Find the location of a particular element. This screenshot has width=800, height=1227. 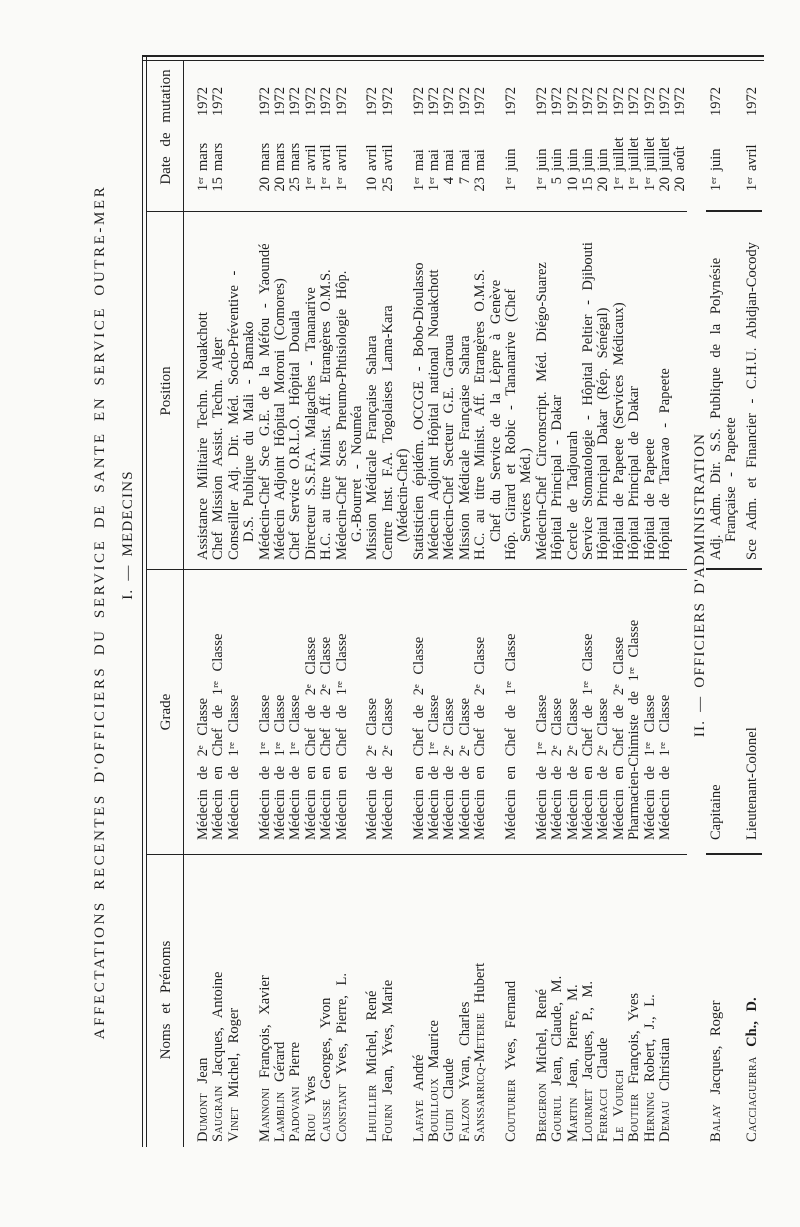

surname: Martin is located at coordinates (572, 1119).